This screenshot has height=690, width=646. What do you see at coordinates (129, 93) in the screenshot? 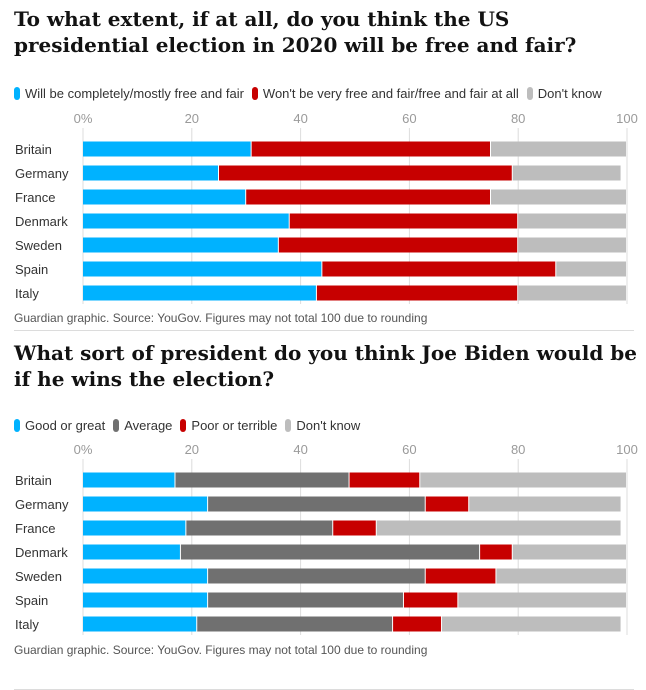
I see `legend-item: Will be completely/mostly free and fair` at bounding box center [129, 93].